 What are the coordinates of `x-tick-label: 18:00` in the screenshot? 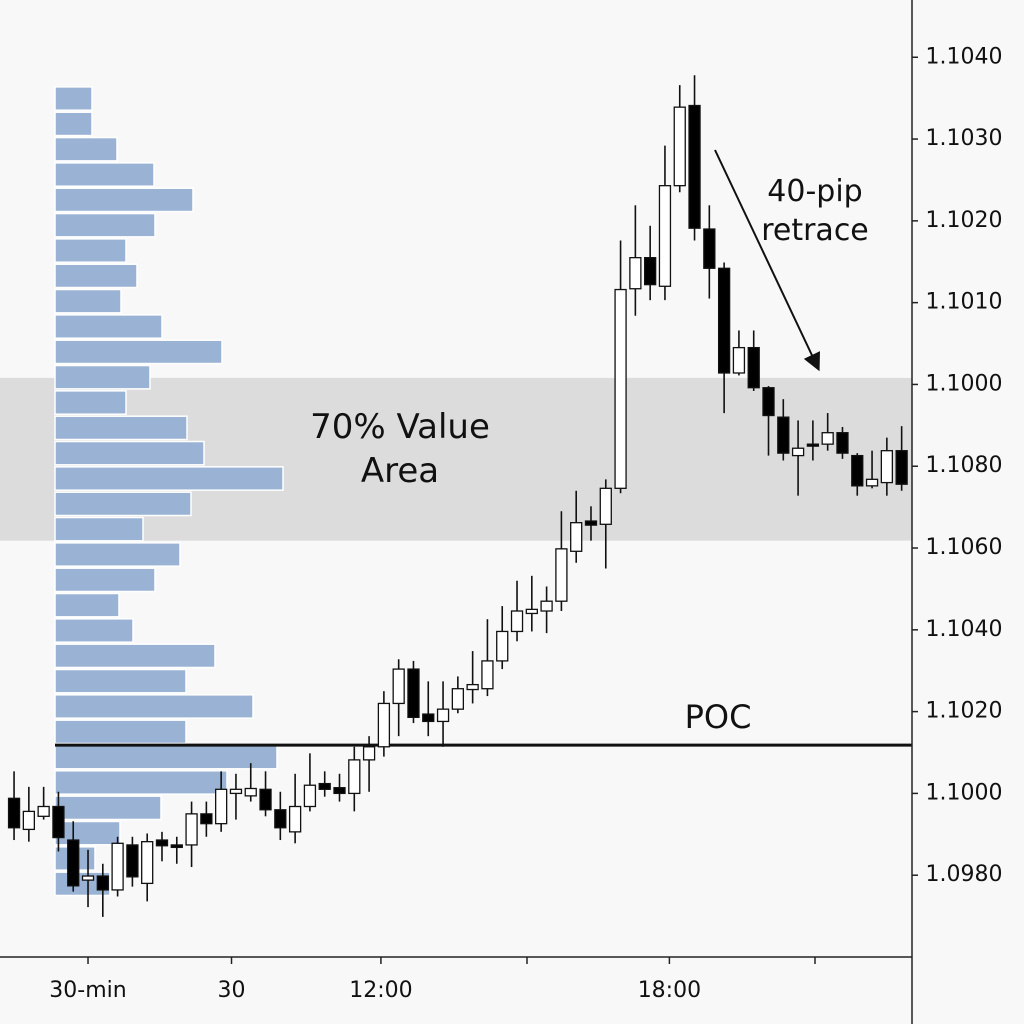 It's located at (669, 990).